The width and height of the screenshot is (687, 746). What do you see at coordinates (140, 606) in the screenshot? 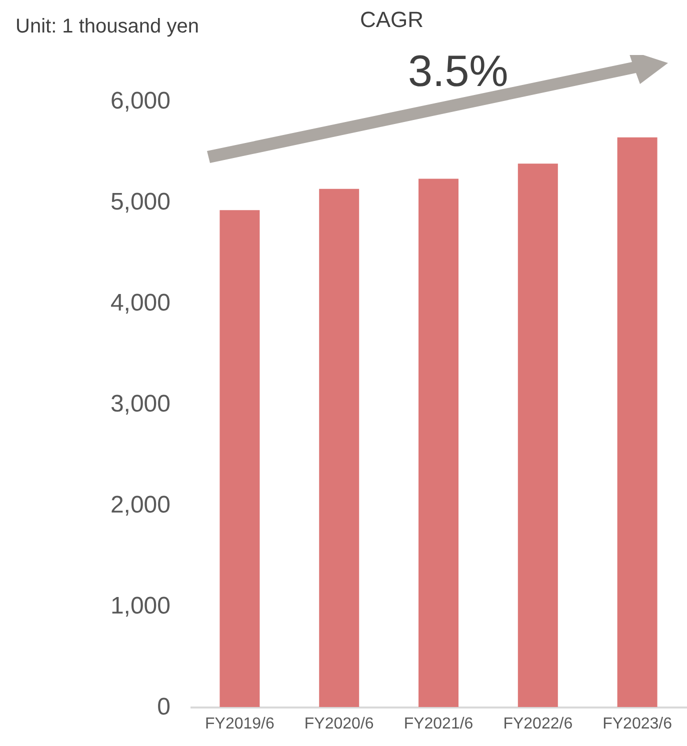
I see `y-tick-label: 1,000` at bounding box center [140, 606].